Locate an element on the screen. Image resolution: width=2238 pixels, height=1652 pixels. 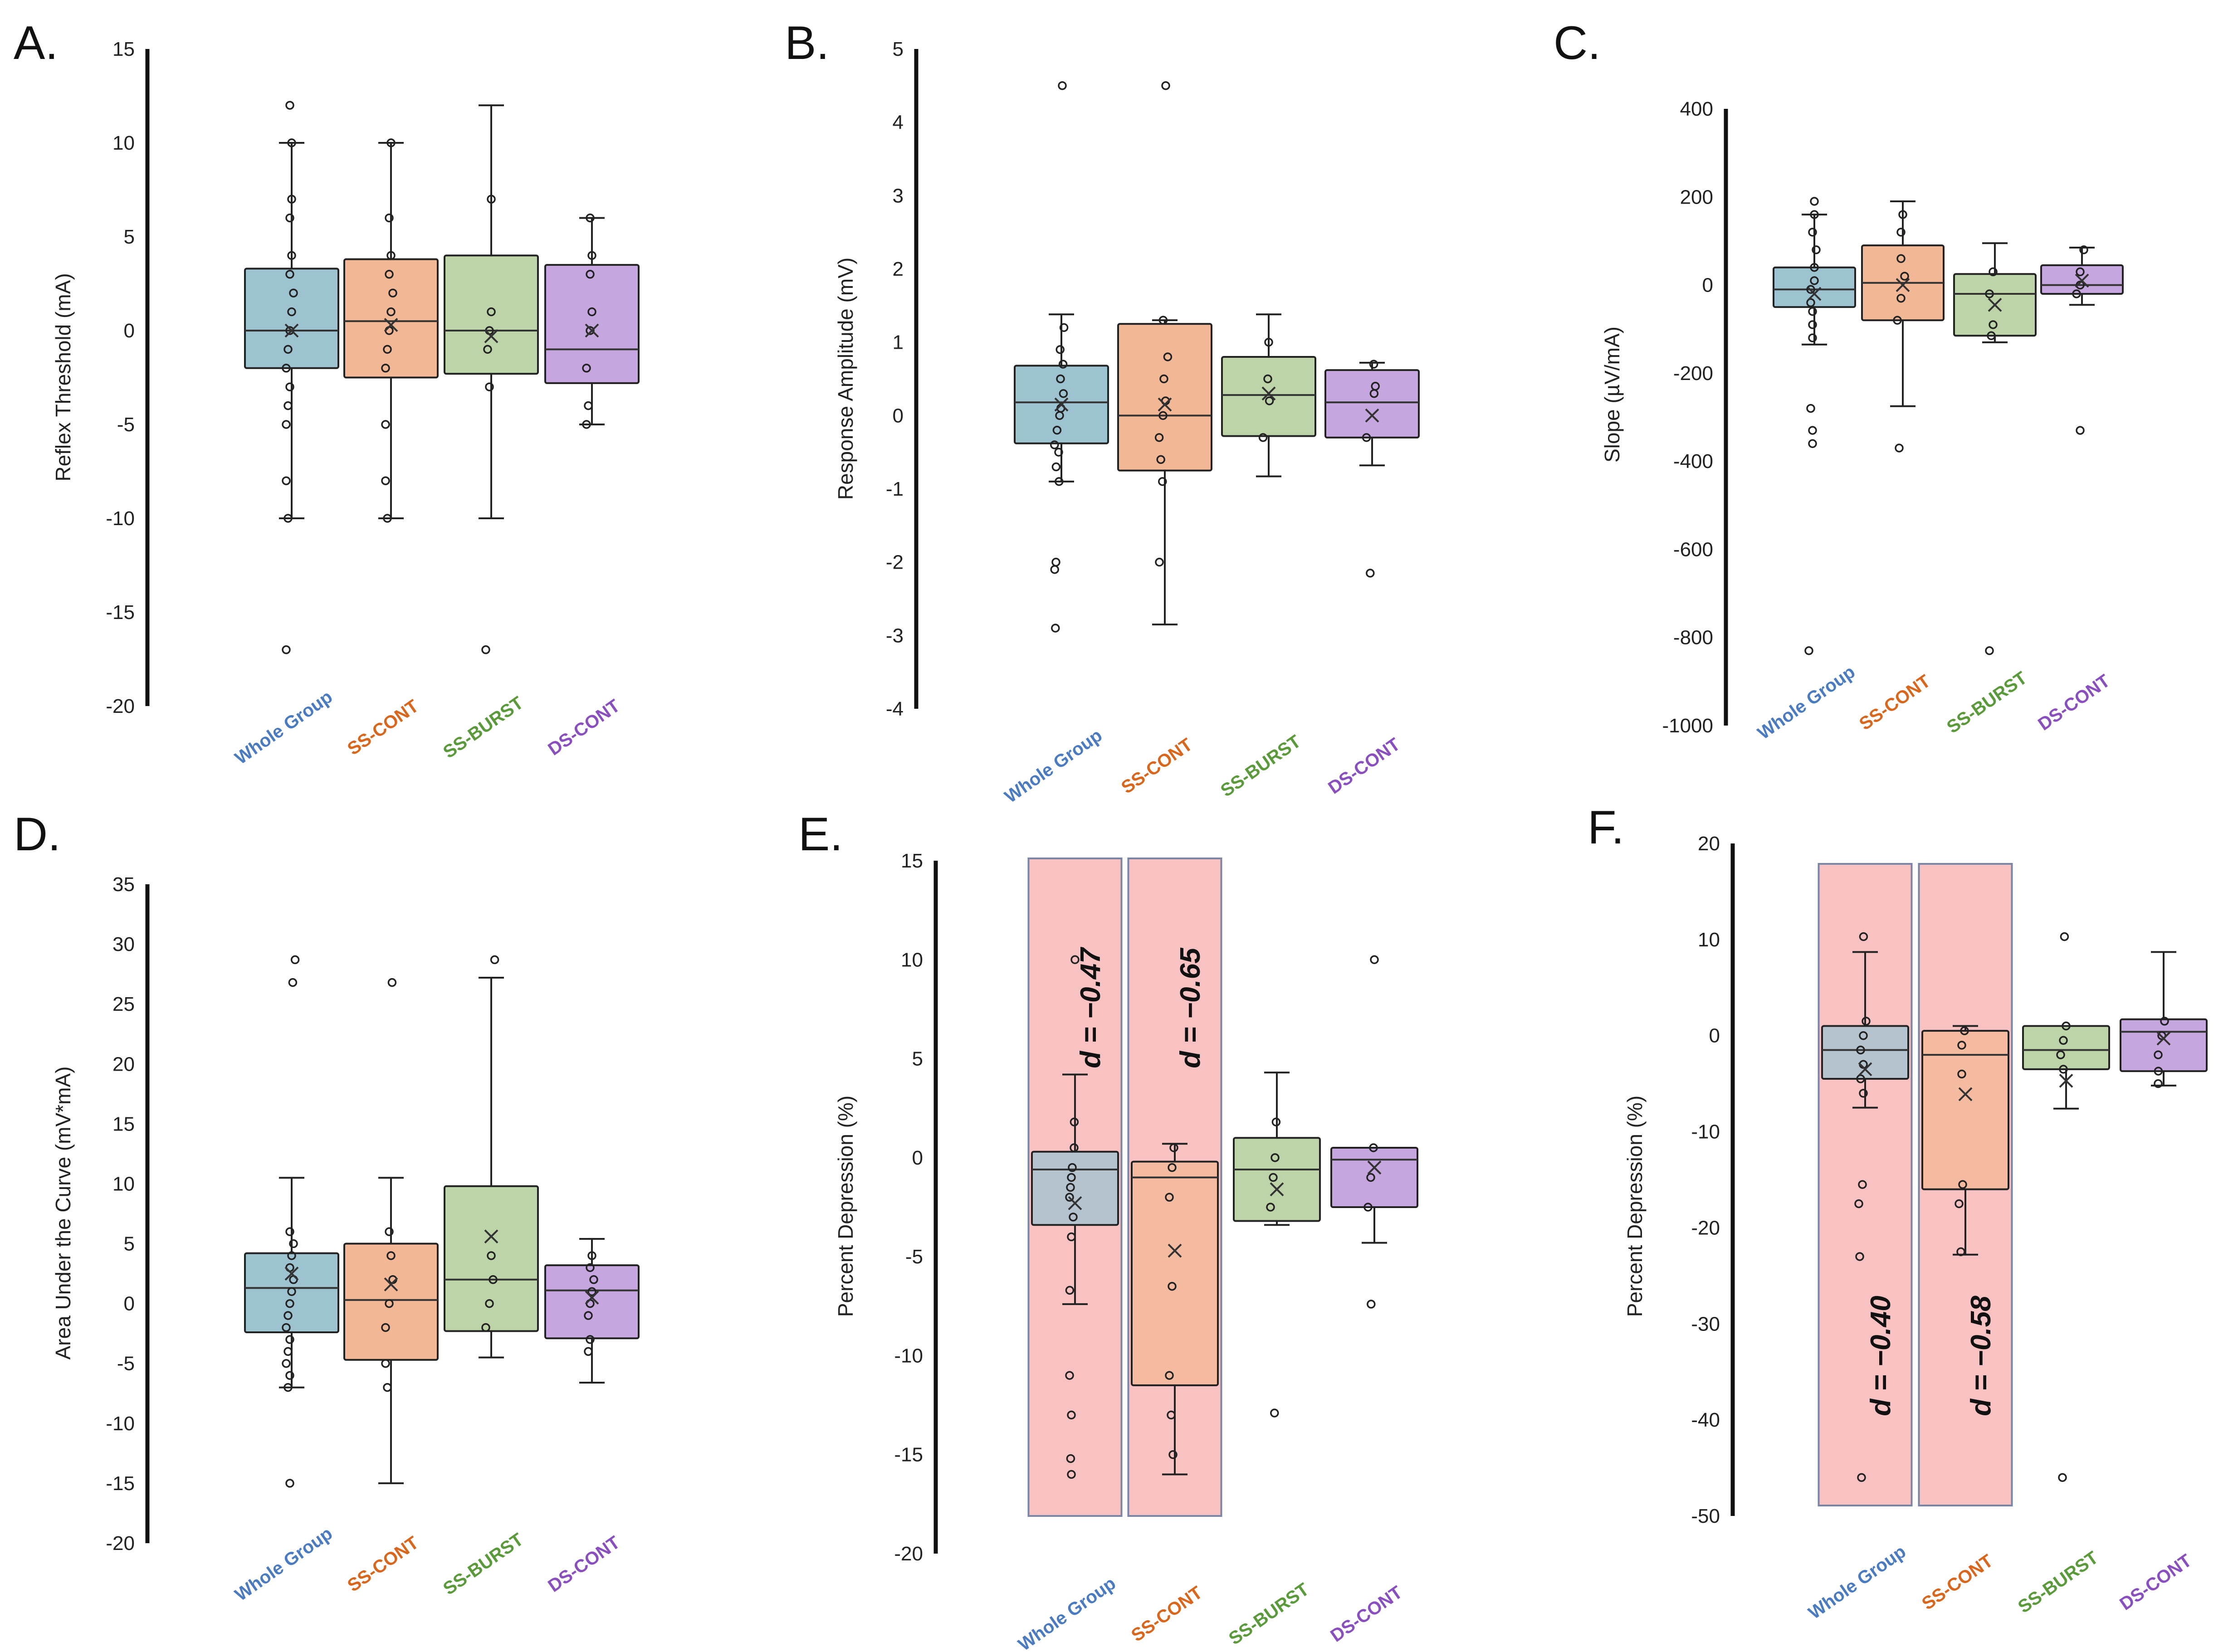
y-tick-label: 20 is located at coordinates (1709, 844).